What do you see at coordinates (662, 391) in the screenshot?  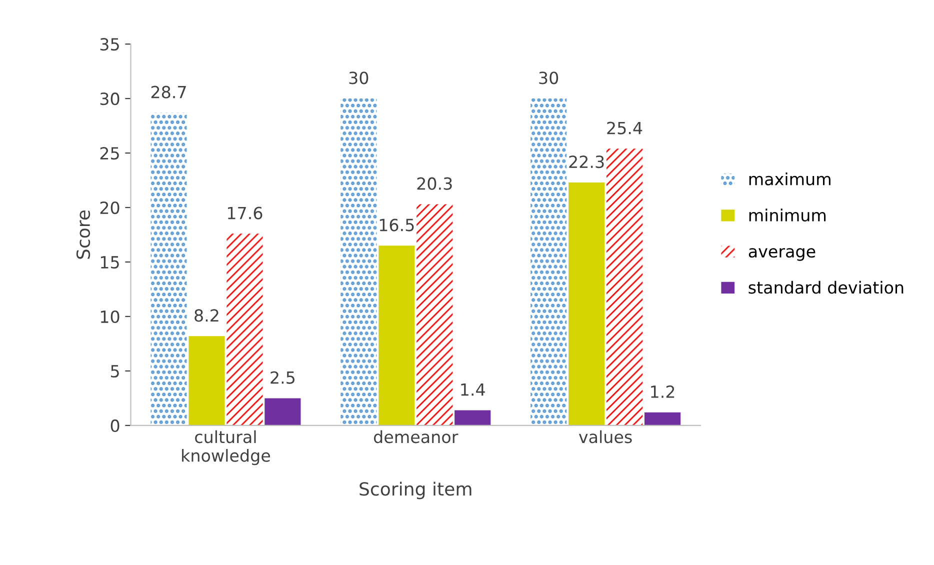 I see `data-label: 1.2` at bounding box center [662, 391].